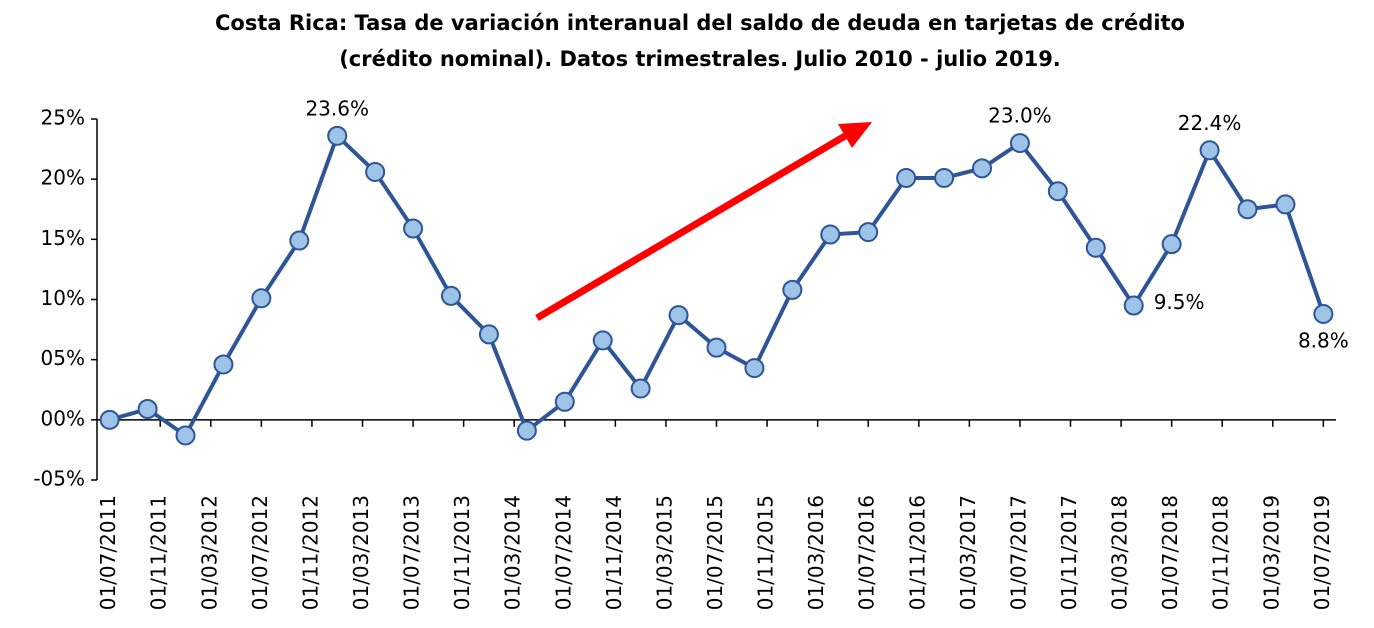 The width and height of the screenshot is (1374, 628). I want to click on x-tick-label: 01/03/2019, so click(1271, 552).